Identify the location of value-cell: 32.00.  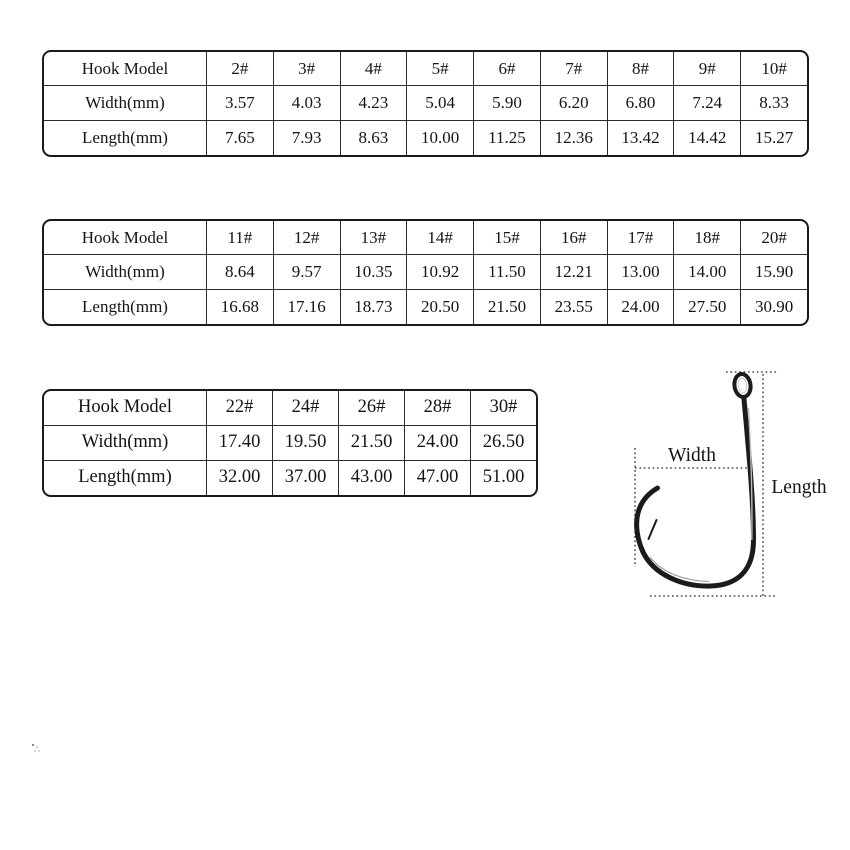
(239, 477).